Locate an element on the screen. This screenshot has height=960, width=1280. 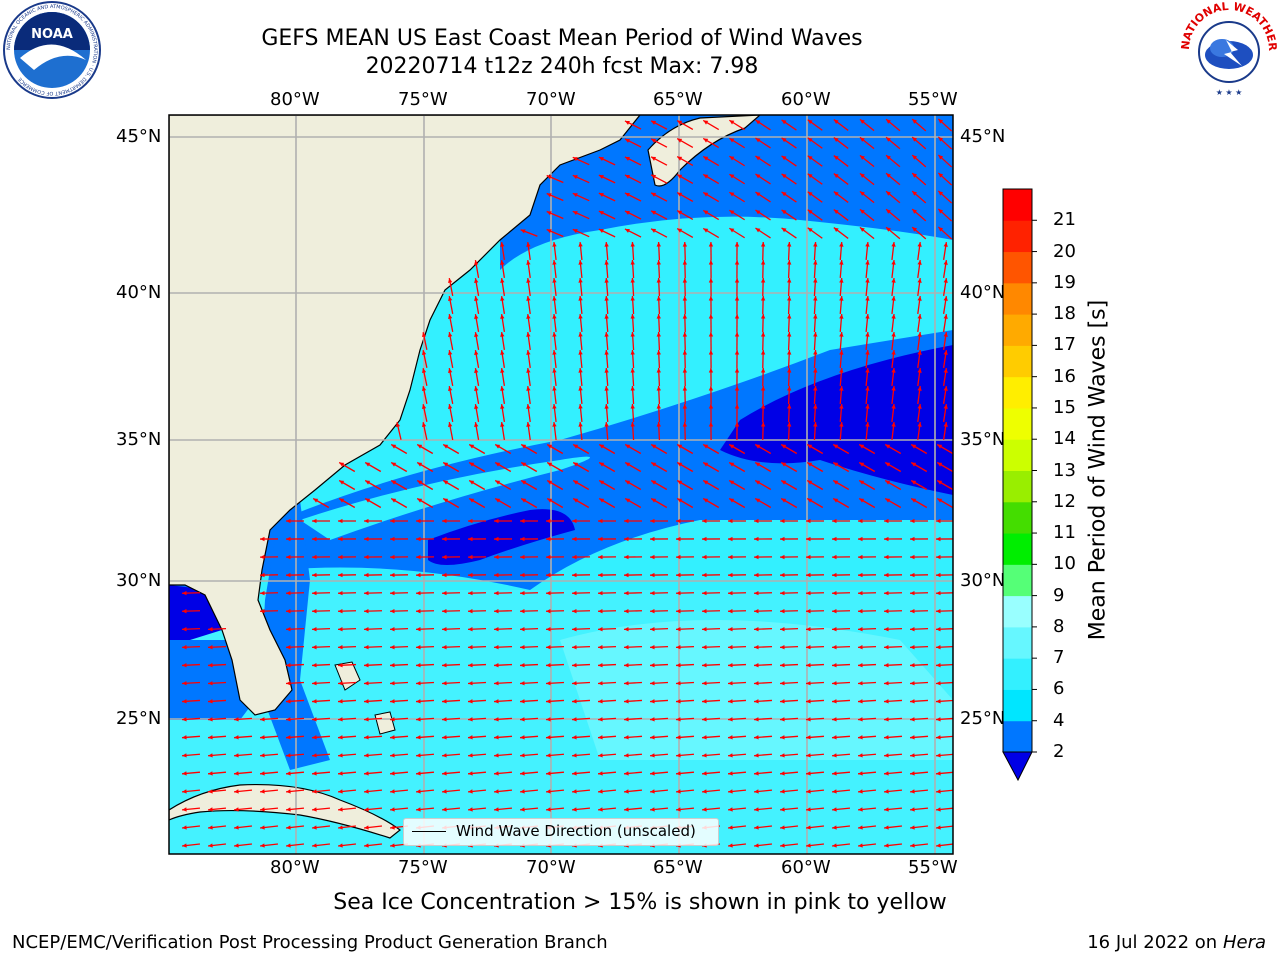
lat-label-right-35n: 35°N is located at coordinates (983, 439).